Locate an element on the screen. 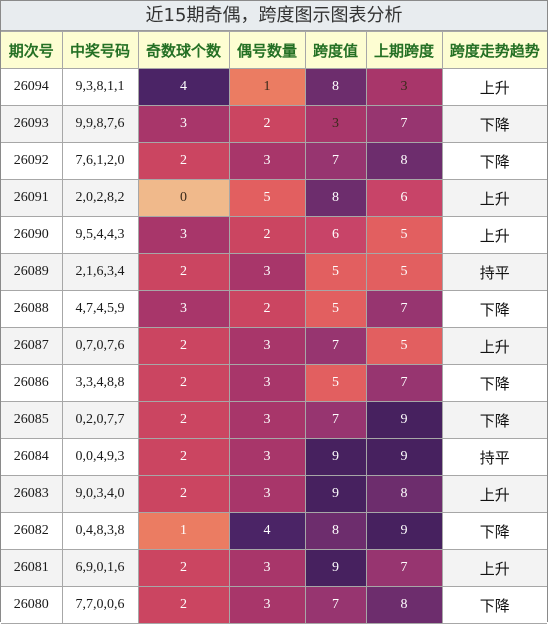 The width and height of the screenshot is (548, 624). period-cell: 26086 is located at coordinates (32, 383).